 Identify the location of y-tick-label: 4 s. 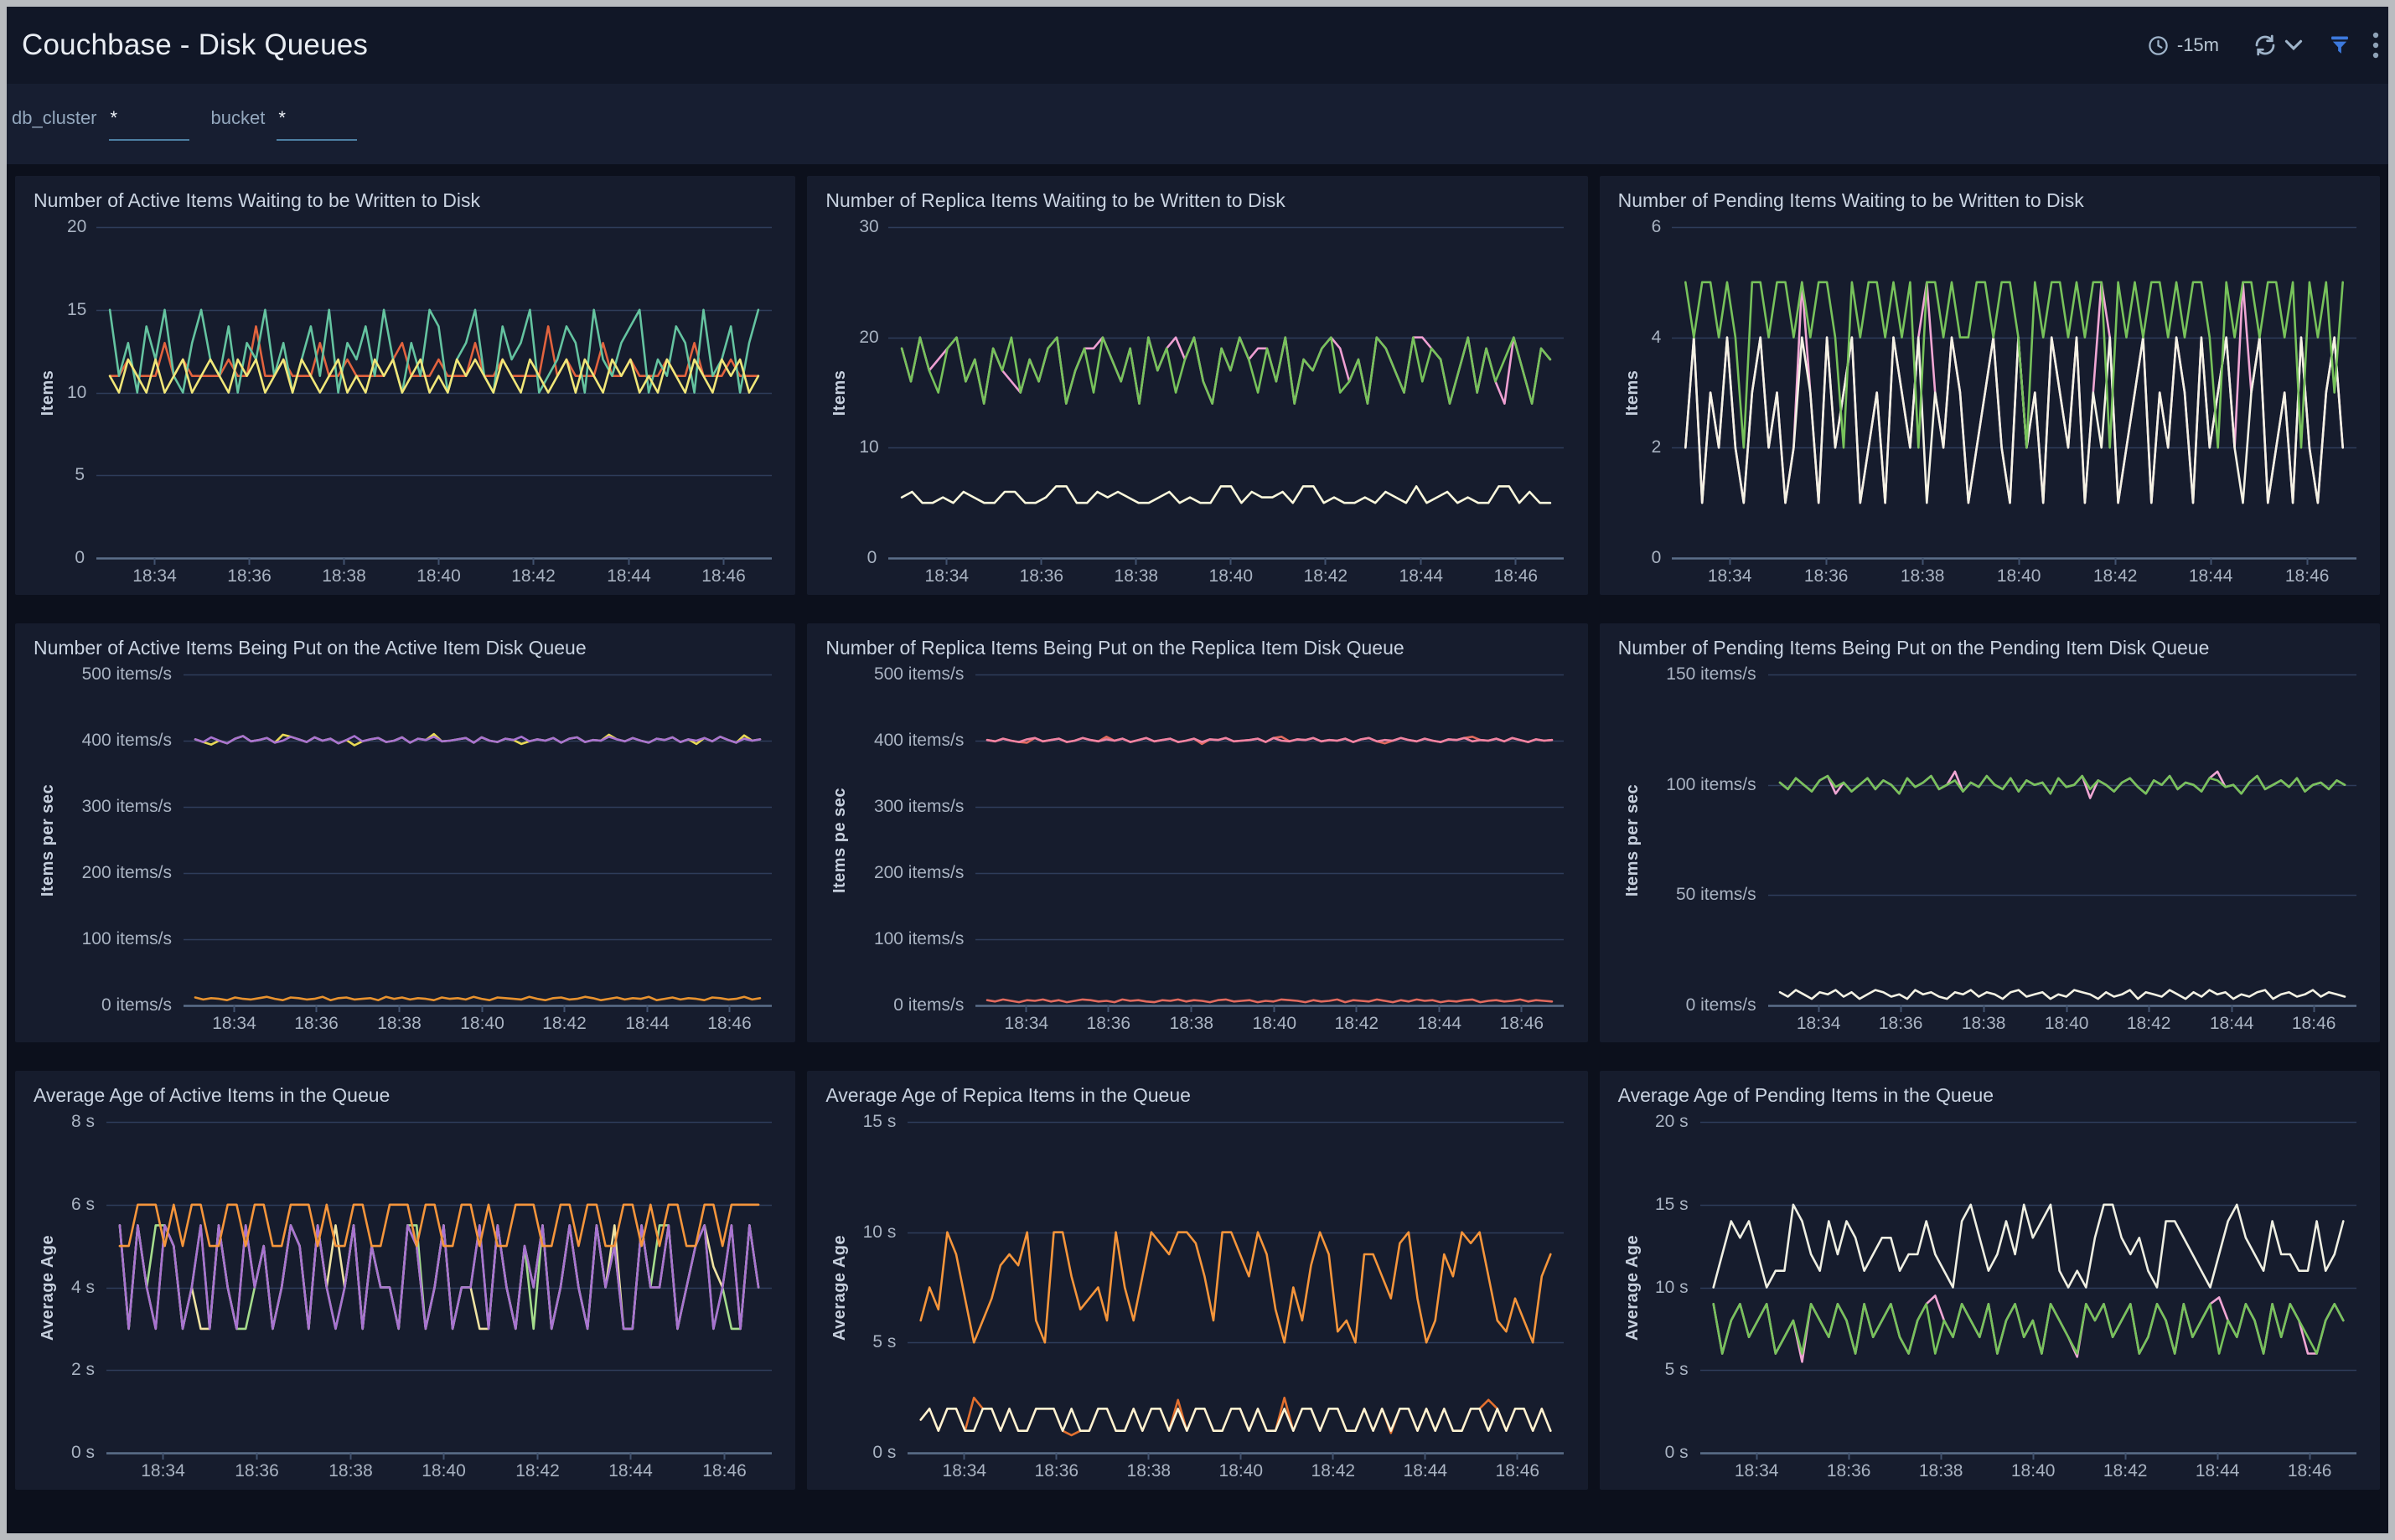
(82, 1287).